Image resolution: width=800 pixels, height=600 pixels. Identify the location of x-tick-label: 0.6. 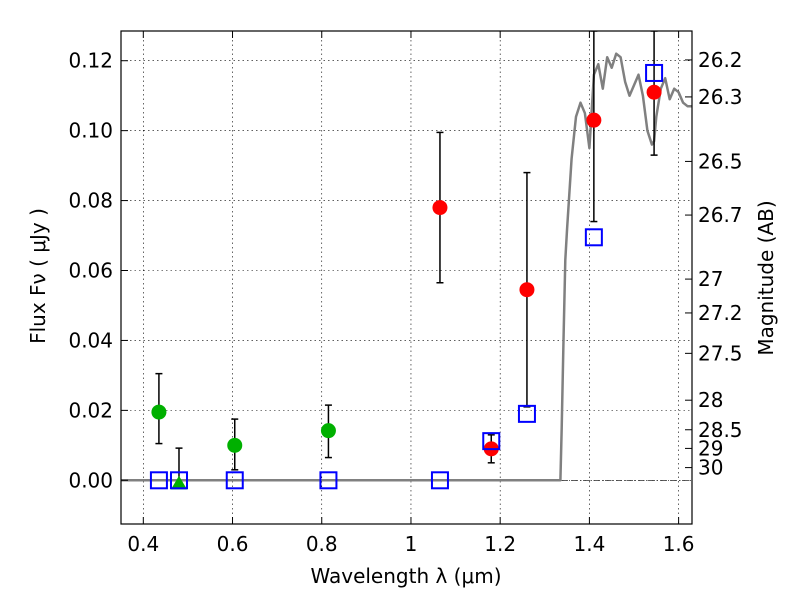
(233, 544).